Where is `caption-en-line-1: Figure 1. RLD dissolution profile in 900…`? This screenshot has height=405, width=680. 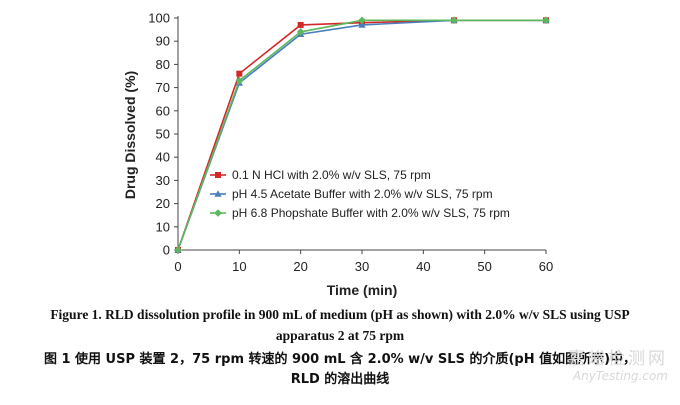
caption-en-line-1: Figure 1. RLD dissolution profile in 900… is located at coordinates (340, 314).